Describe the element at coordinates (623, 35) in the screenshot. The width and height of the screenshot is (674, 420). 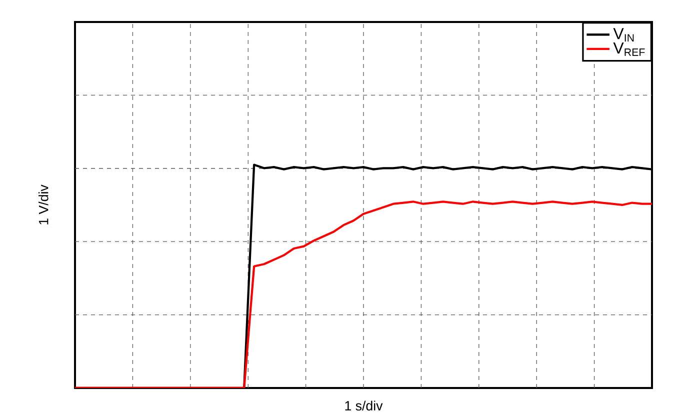
I see `legend-label: V$_{IN}$` at that location.